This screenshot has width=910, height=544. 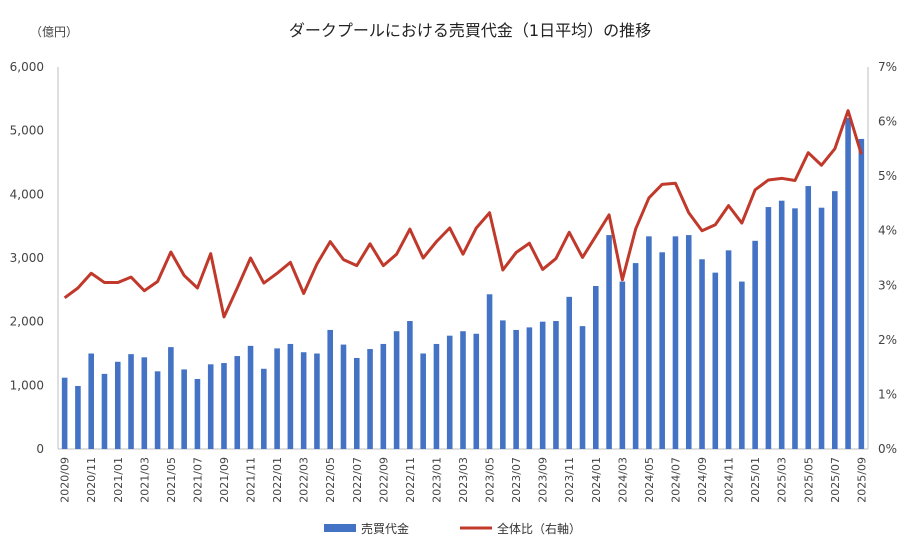 What do you see at coordinates (65, 480) in the screenshot?
I see `x-tick-label: 2020/09` at bounding box center [65, 480].